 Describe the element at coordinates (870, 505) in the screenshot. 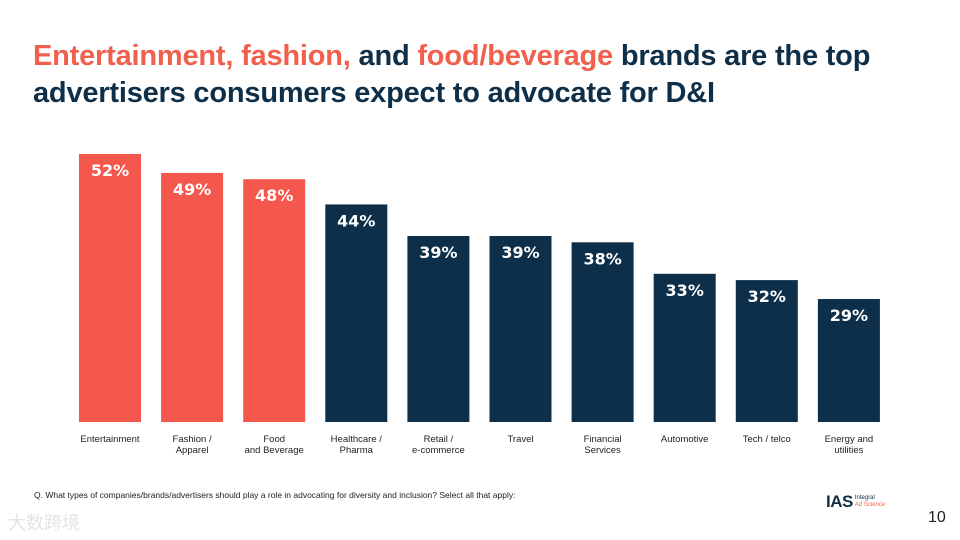

I see `logo-sub-2: Ad Science` at that location.